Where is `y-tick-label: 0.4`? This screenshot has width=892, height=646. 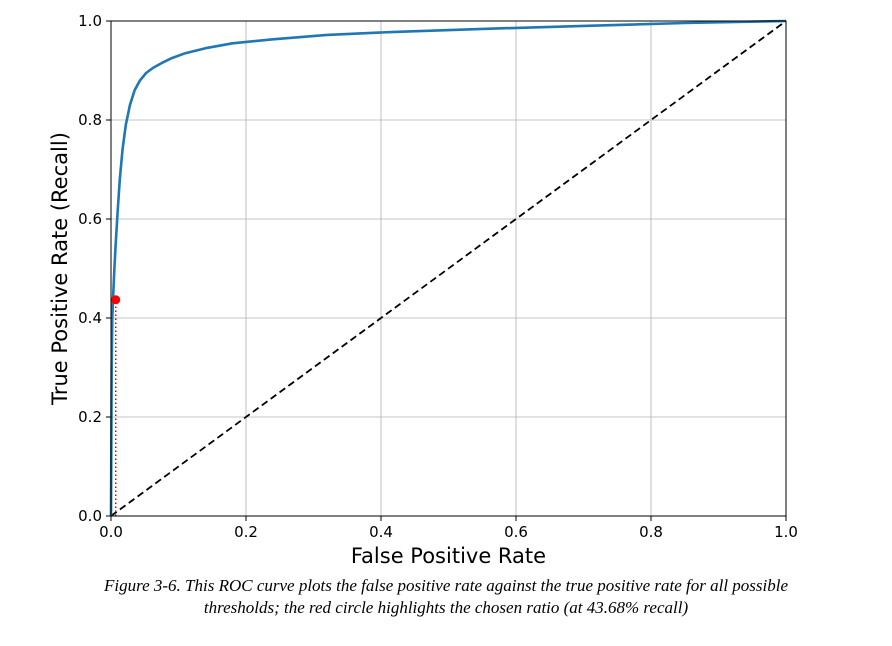
y-tick-label: 0.4 is located at coordinates (90, 318).